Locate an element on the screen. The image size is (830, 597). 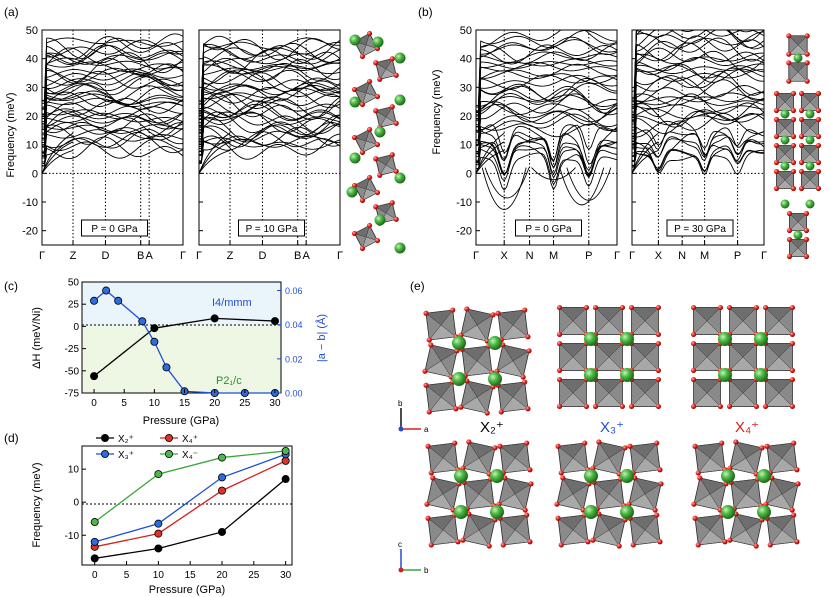
imaginary-branch is located at coordinates (589, 184).